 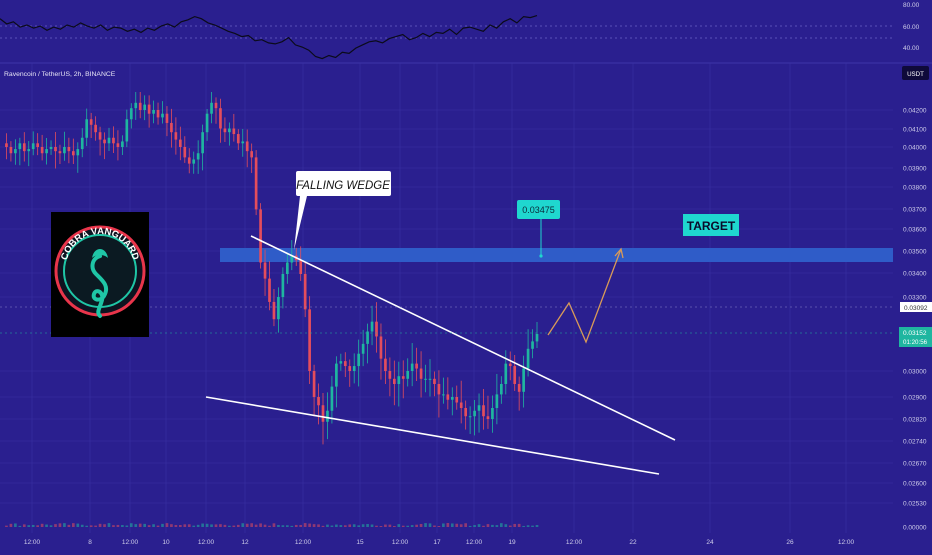 I want to click on price-tick: 0.04000, so click(x=915, y=148).